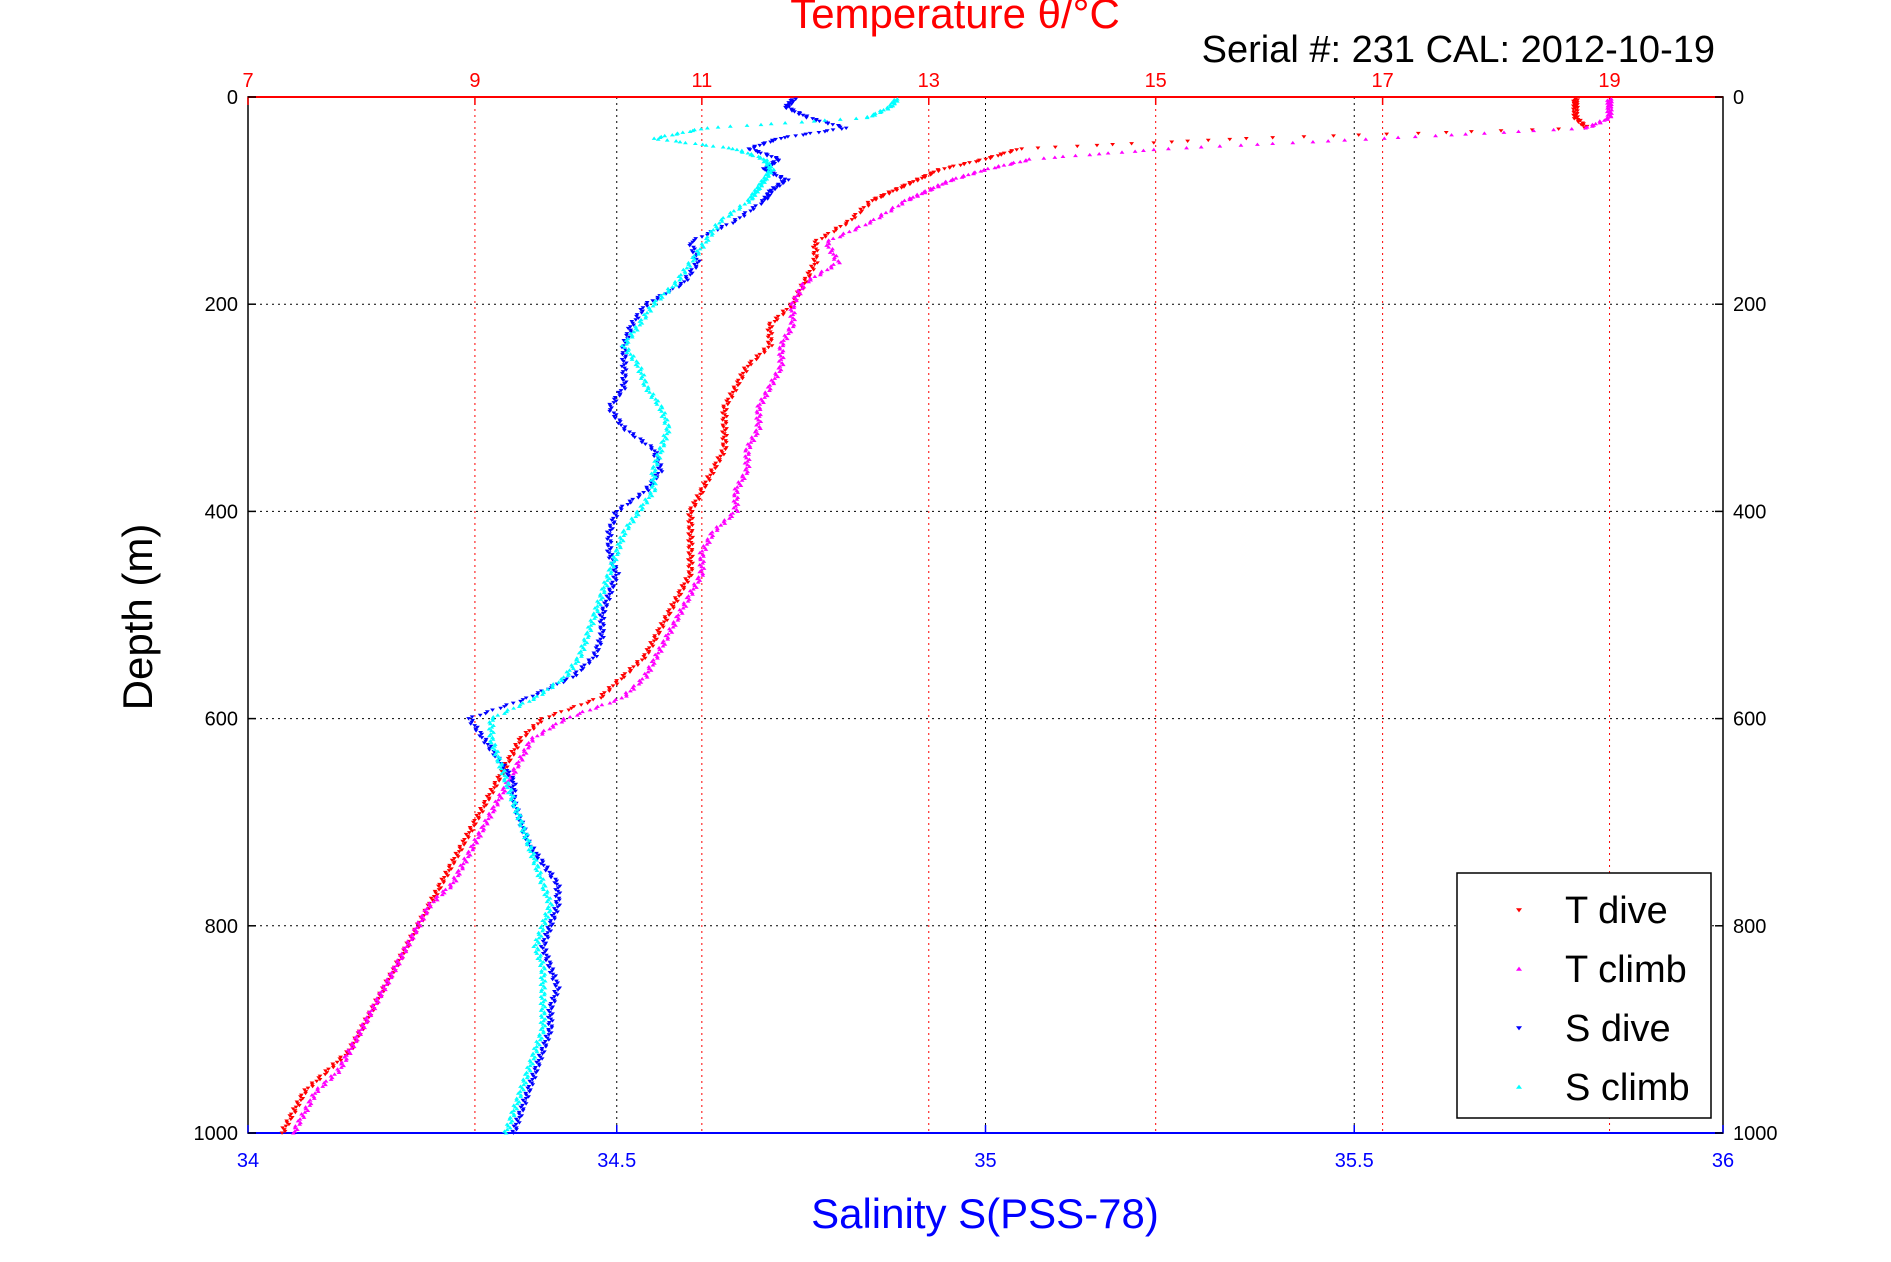 The image size is (1891, 1262). Describe the element at coordinates (1519, 1028) in the screenshot. I see `legend-marker` at that location.